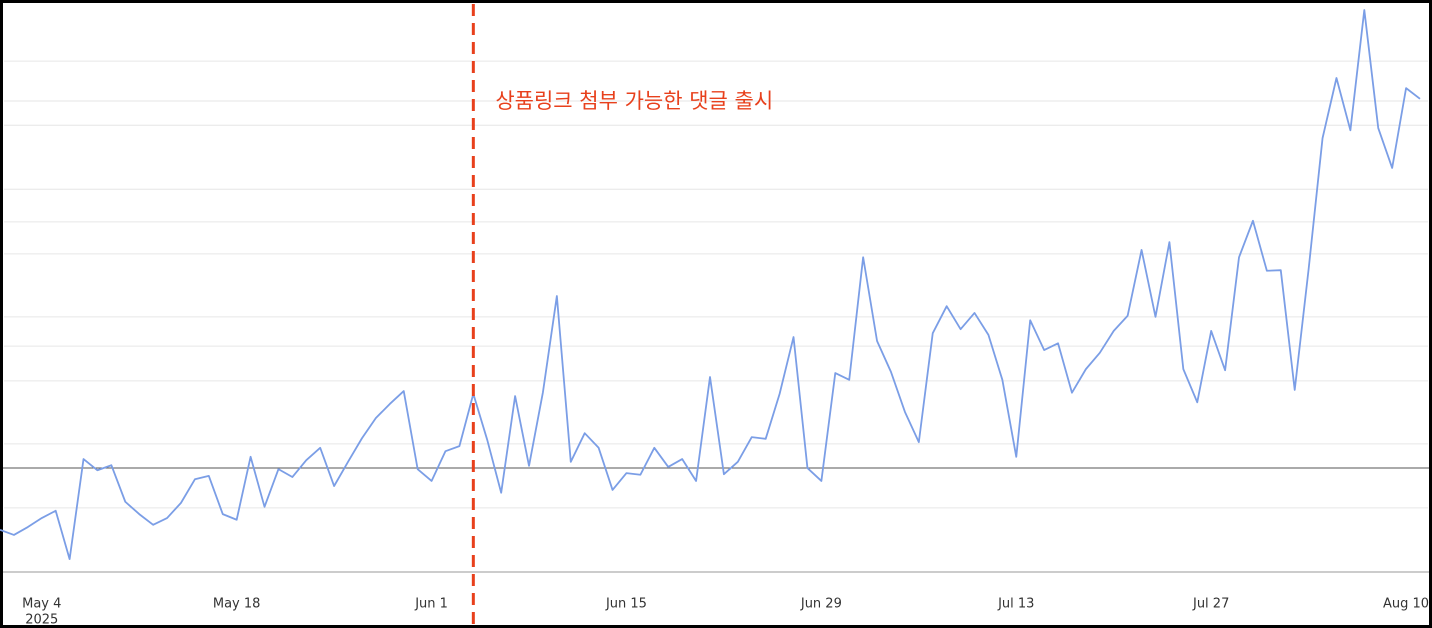 This screenshot has width=1432, height=628. Describe the element at coordinates (1210, 604) in the screenshot. I see `x-tick-label: Jul 27` at that location.